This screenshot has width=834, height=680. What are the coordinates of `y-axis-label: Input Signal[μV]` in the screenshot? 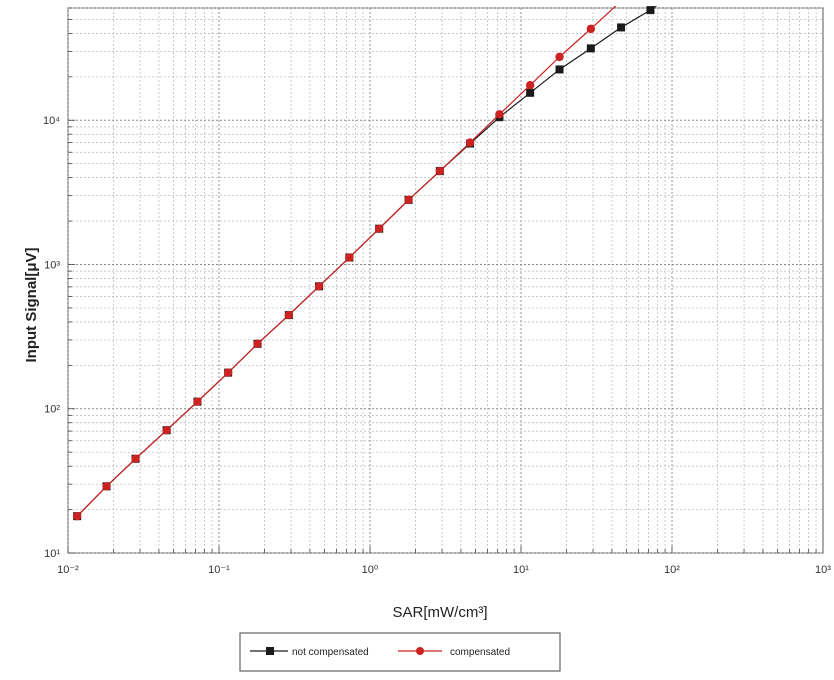 It's located at (31, 304).